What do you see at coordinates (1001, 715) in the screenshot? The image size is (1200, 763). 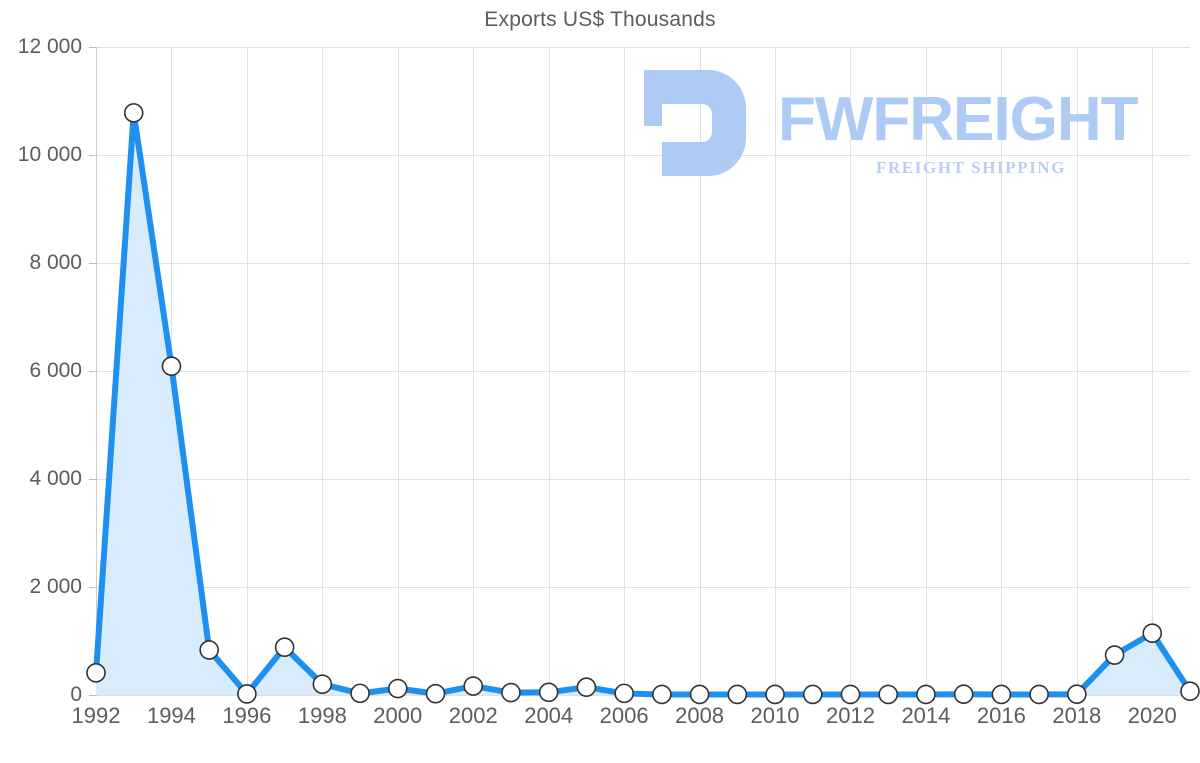 I see `x-axis-tick-label: 2016` at bounding box center [1001, 715].